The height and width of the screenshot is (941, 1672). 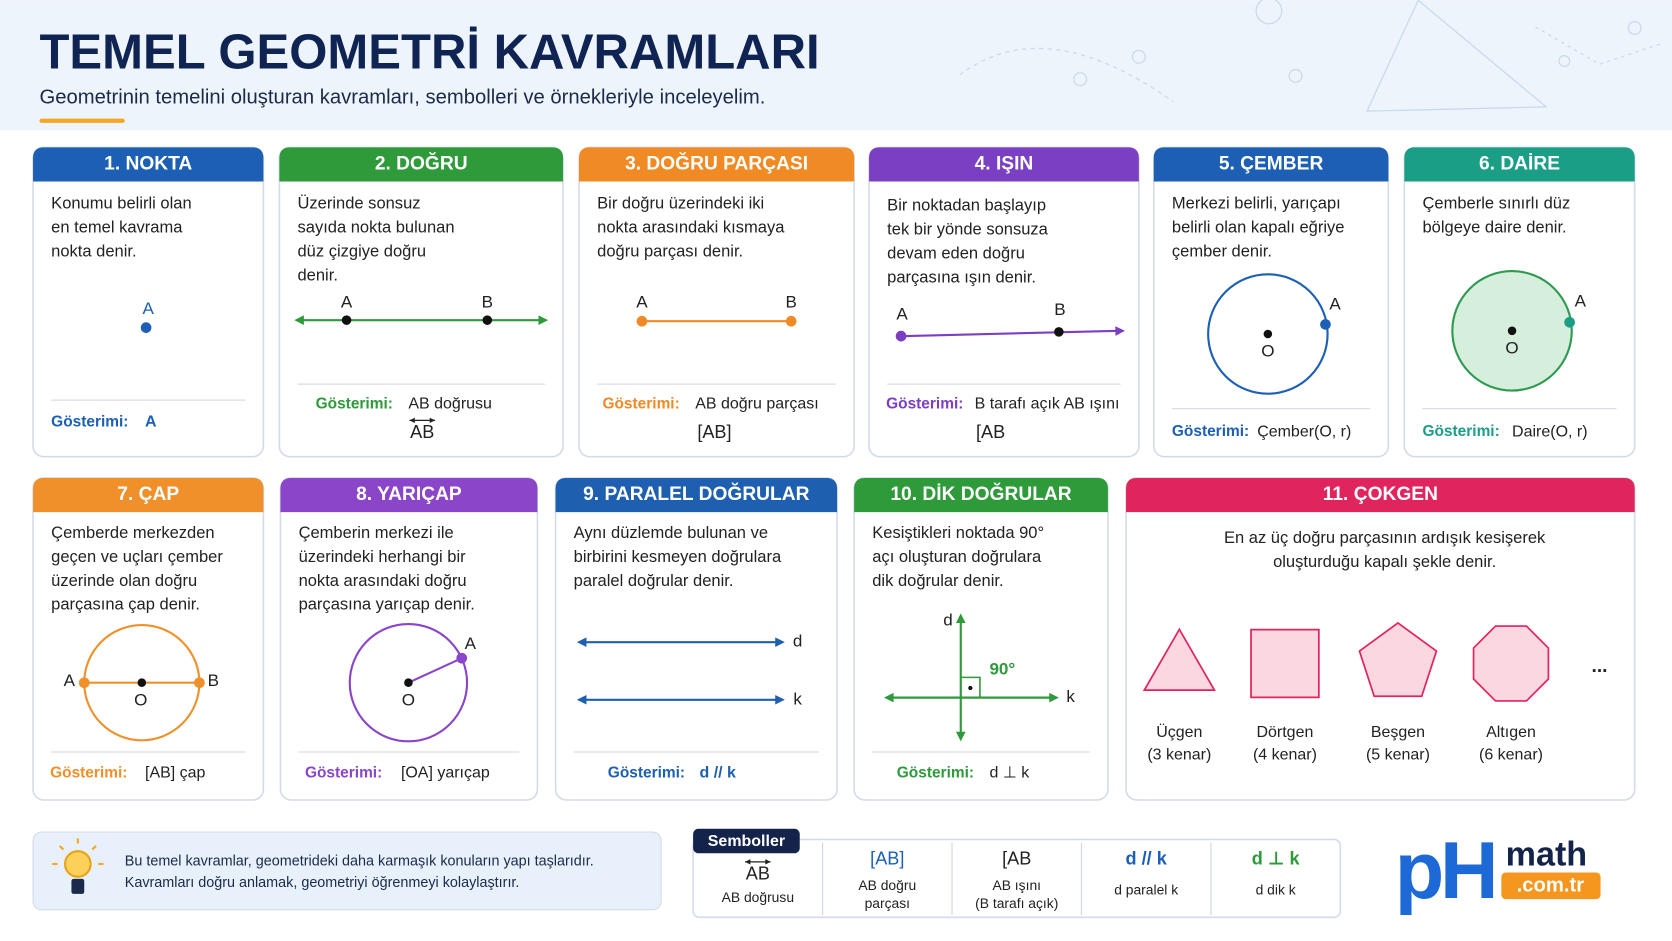 What do you see at coordinates (1258, 226) in the screenshot?
I see `card-description: belirli olan kapalı eğriye` at bounding box center [1258, 226].